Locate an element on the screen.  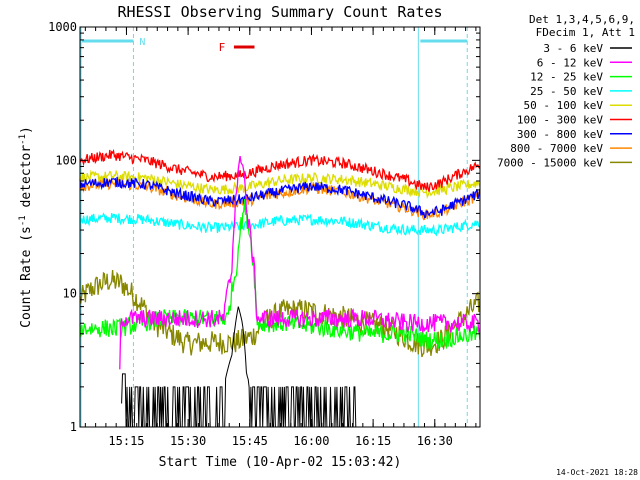
chart-title: RHESSI Observing Summary Count Rates is located at coordinates (279, 12).